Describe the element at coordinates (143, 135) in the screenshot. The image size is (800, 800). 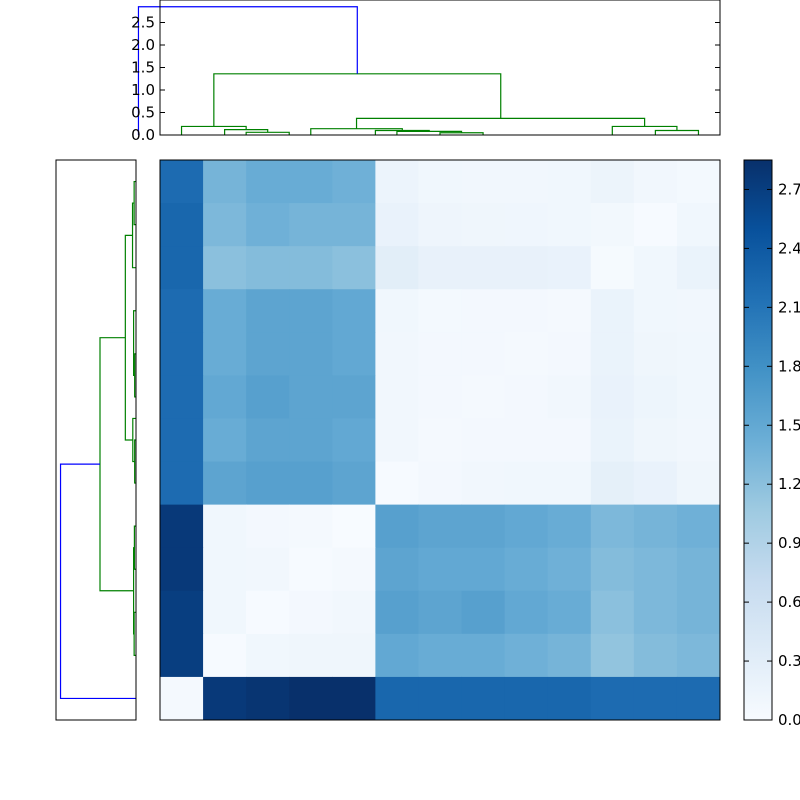
I see `top-dendrogram-tick-label: 0.0` at that location.